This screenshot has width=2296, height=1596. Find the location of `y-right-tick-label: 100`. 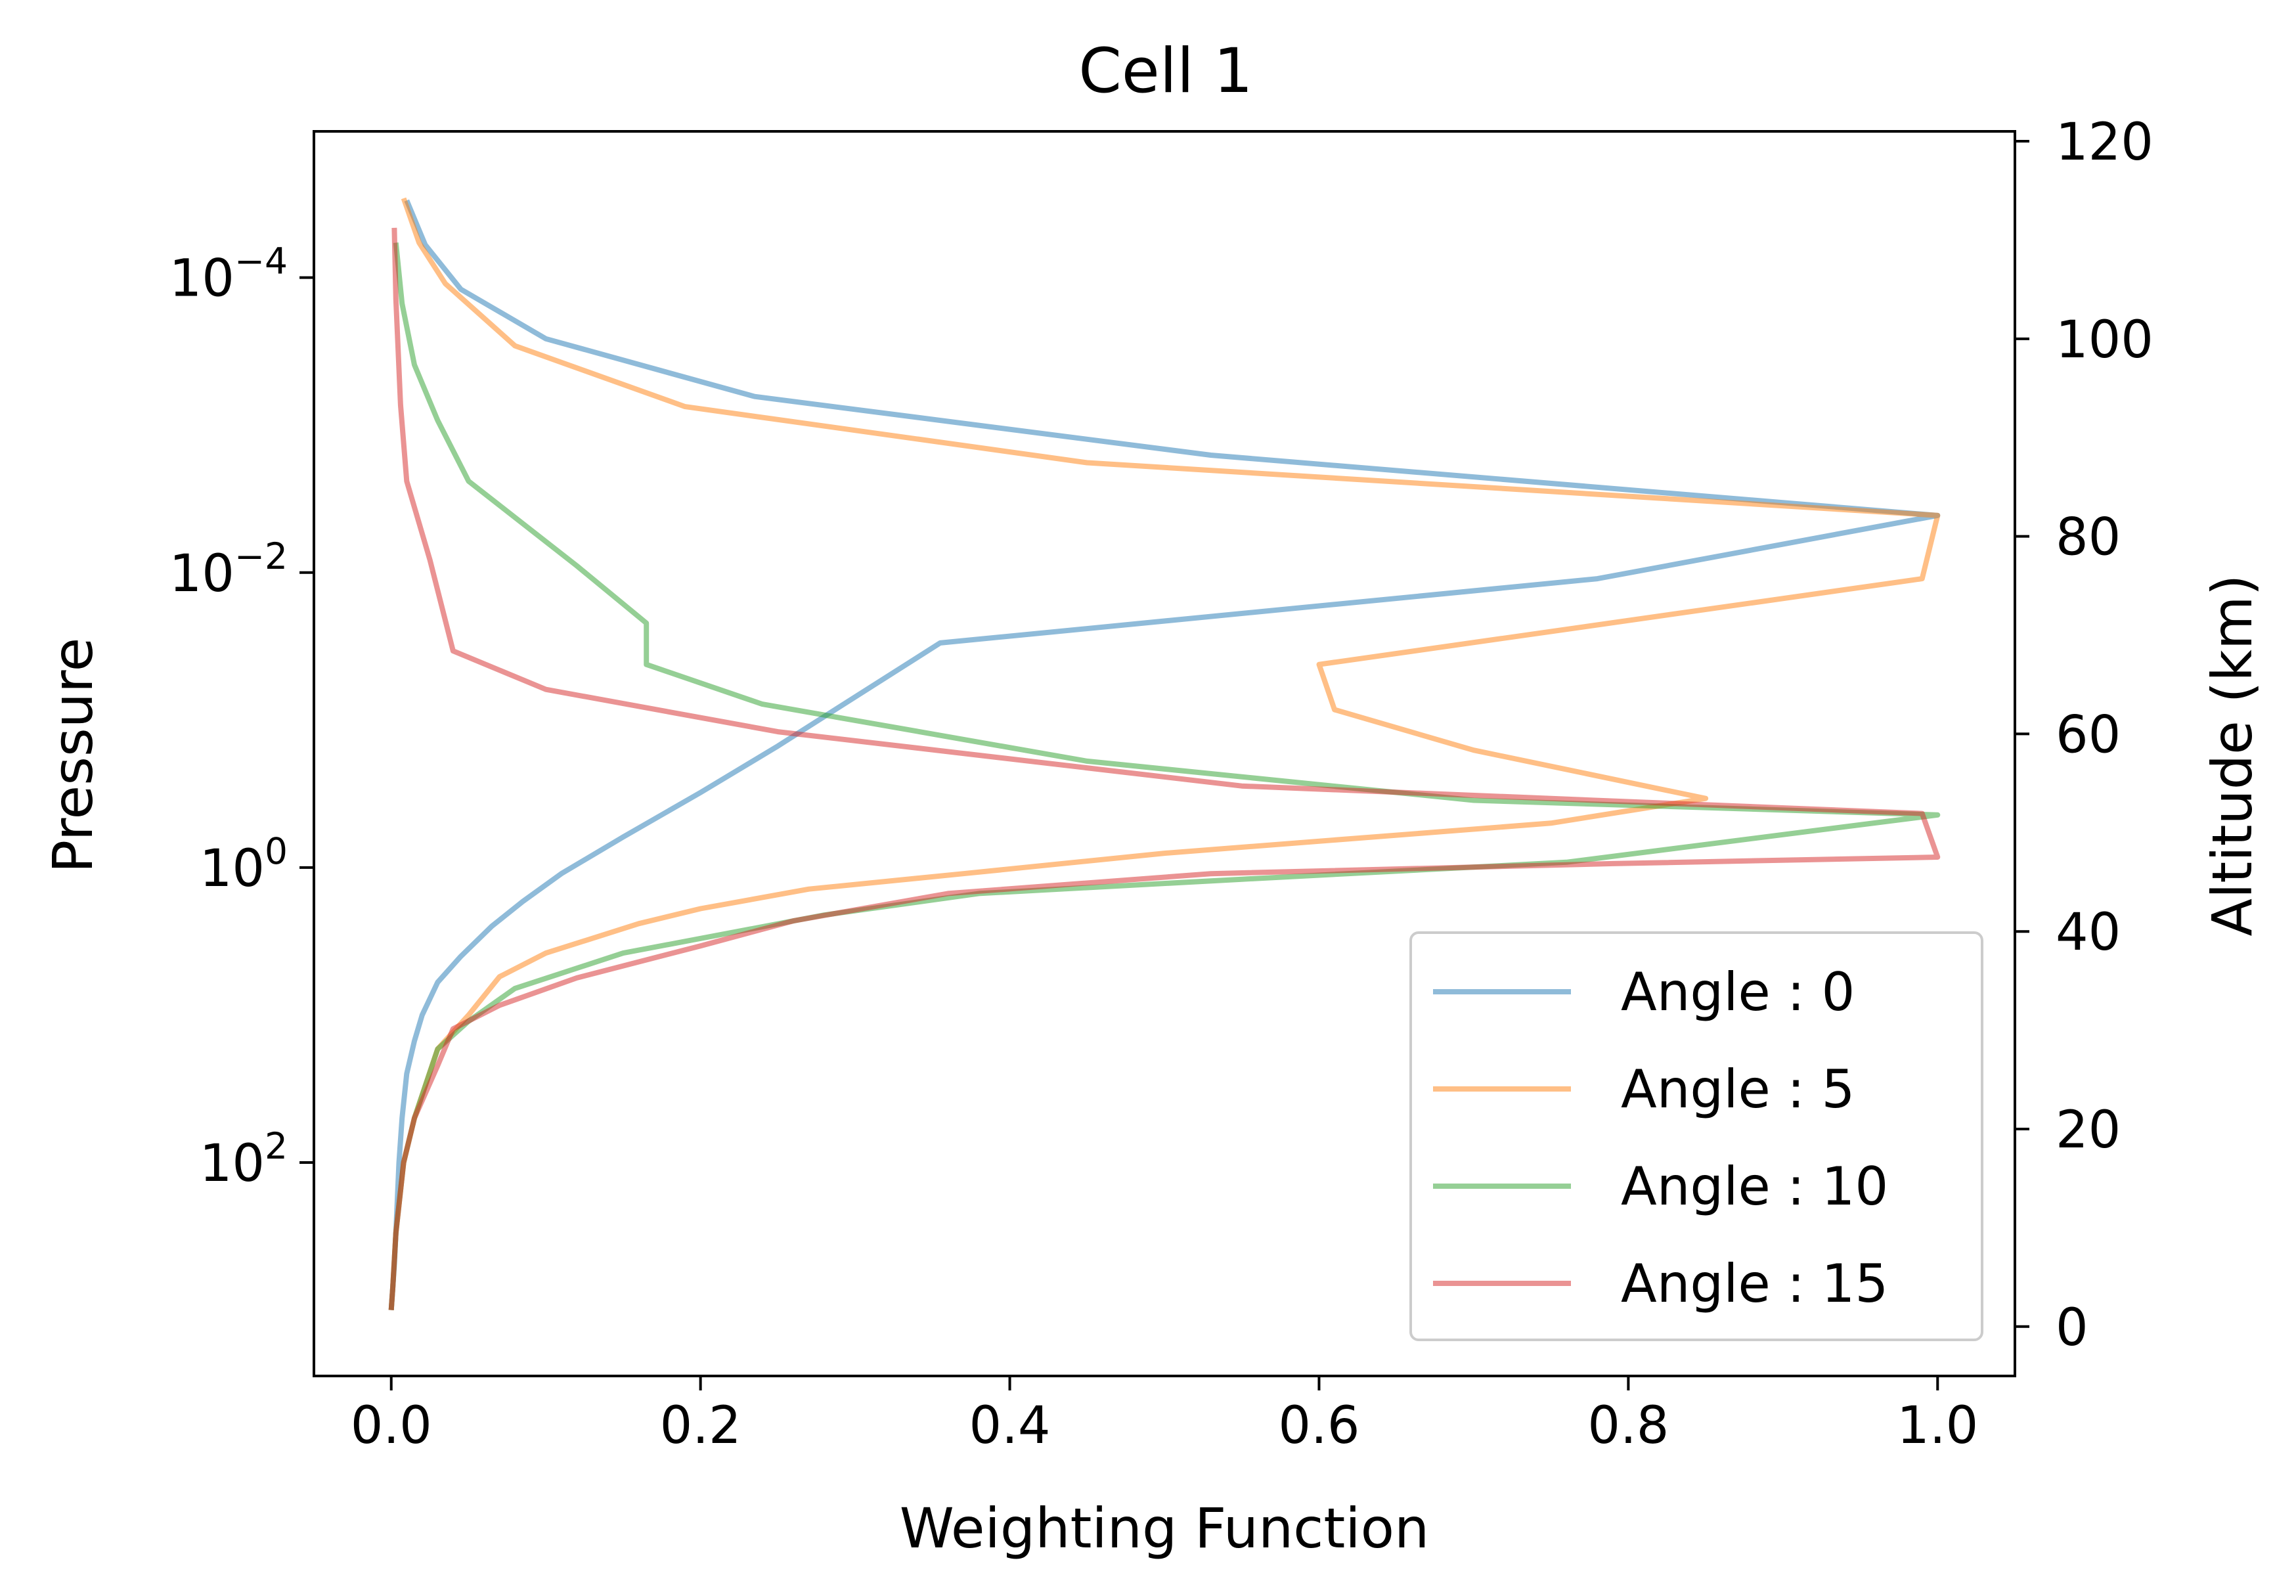

y-right-tick-label: 100 is located at coordinates (2104, 340).